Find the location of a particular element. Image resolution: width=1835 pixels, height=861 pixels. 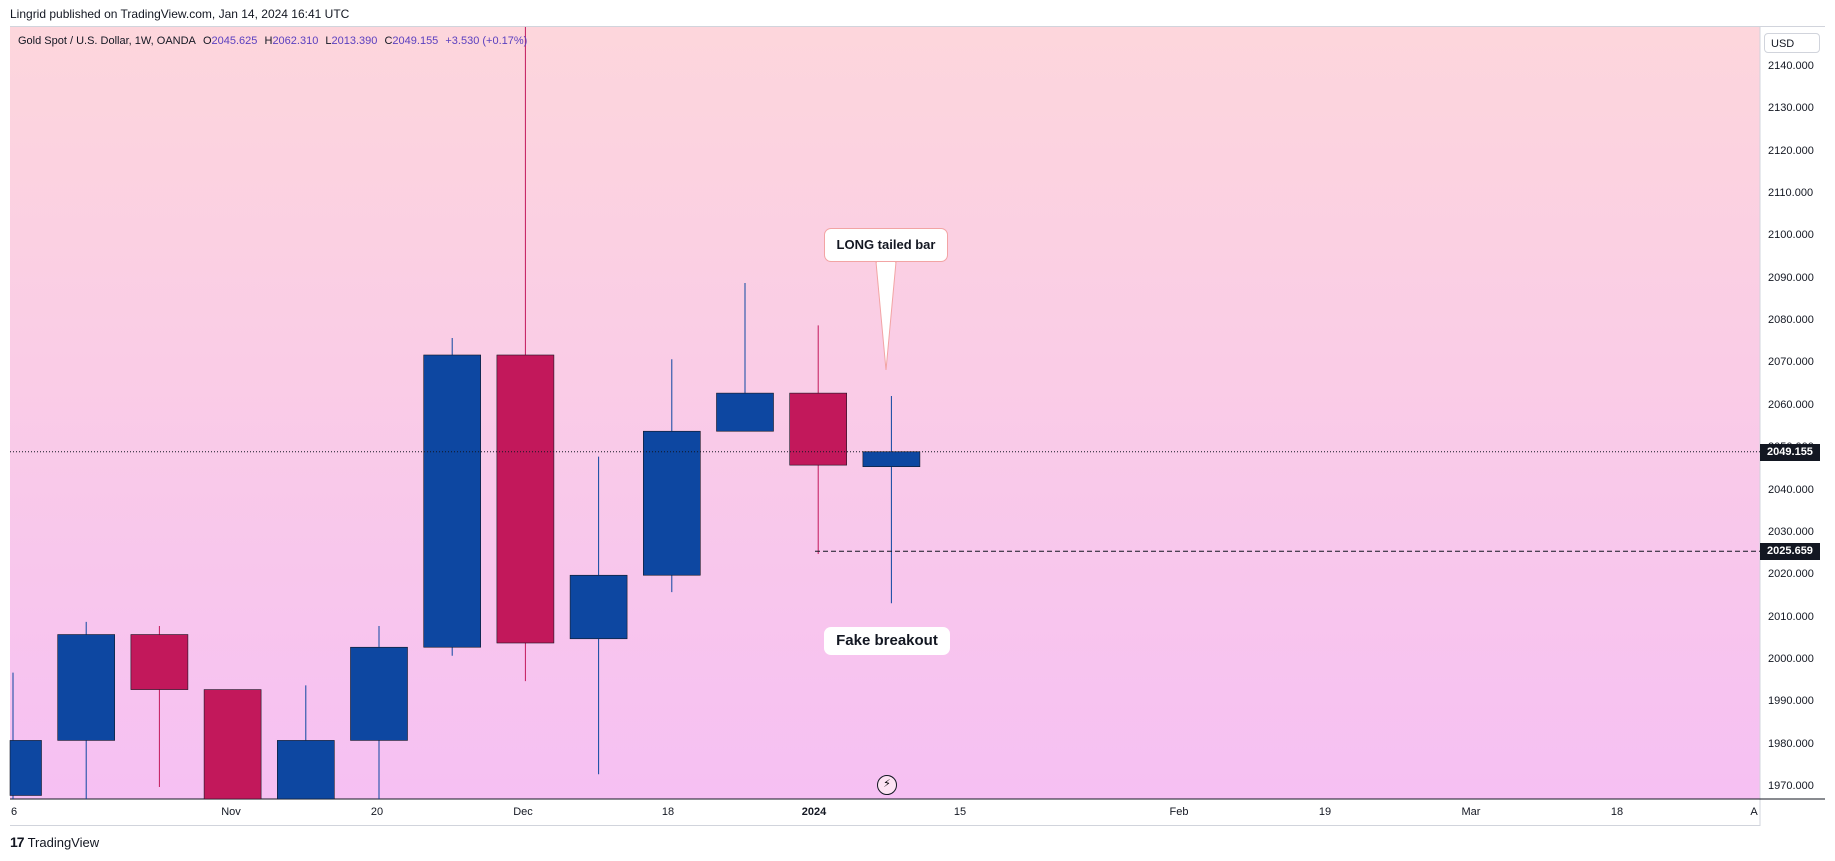

price-axis-tick: 2130.000 is located at coordinates (1791, 108).